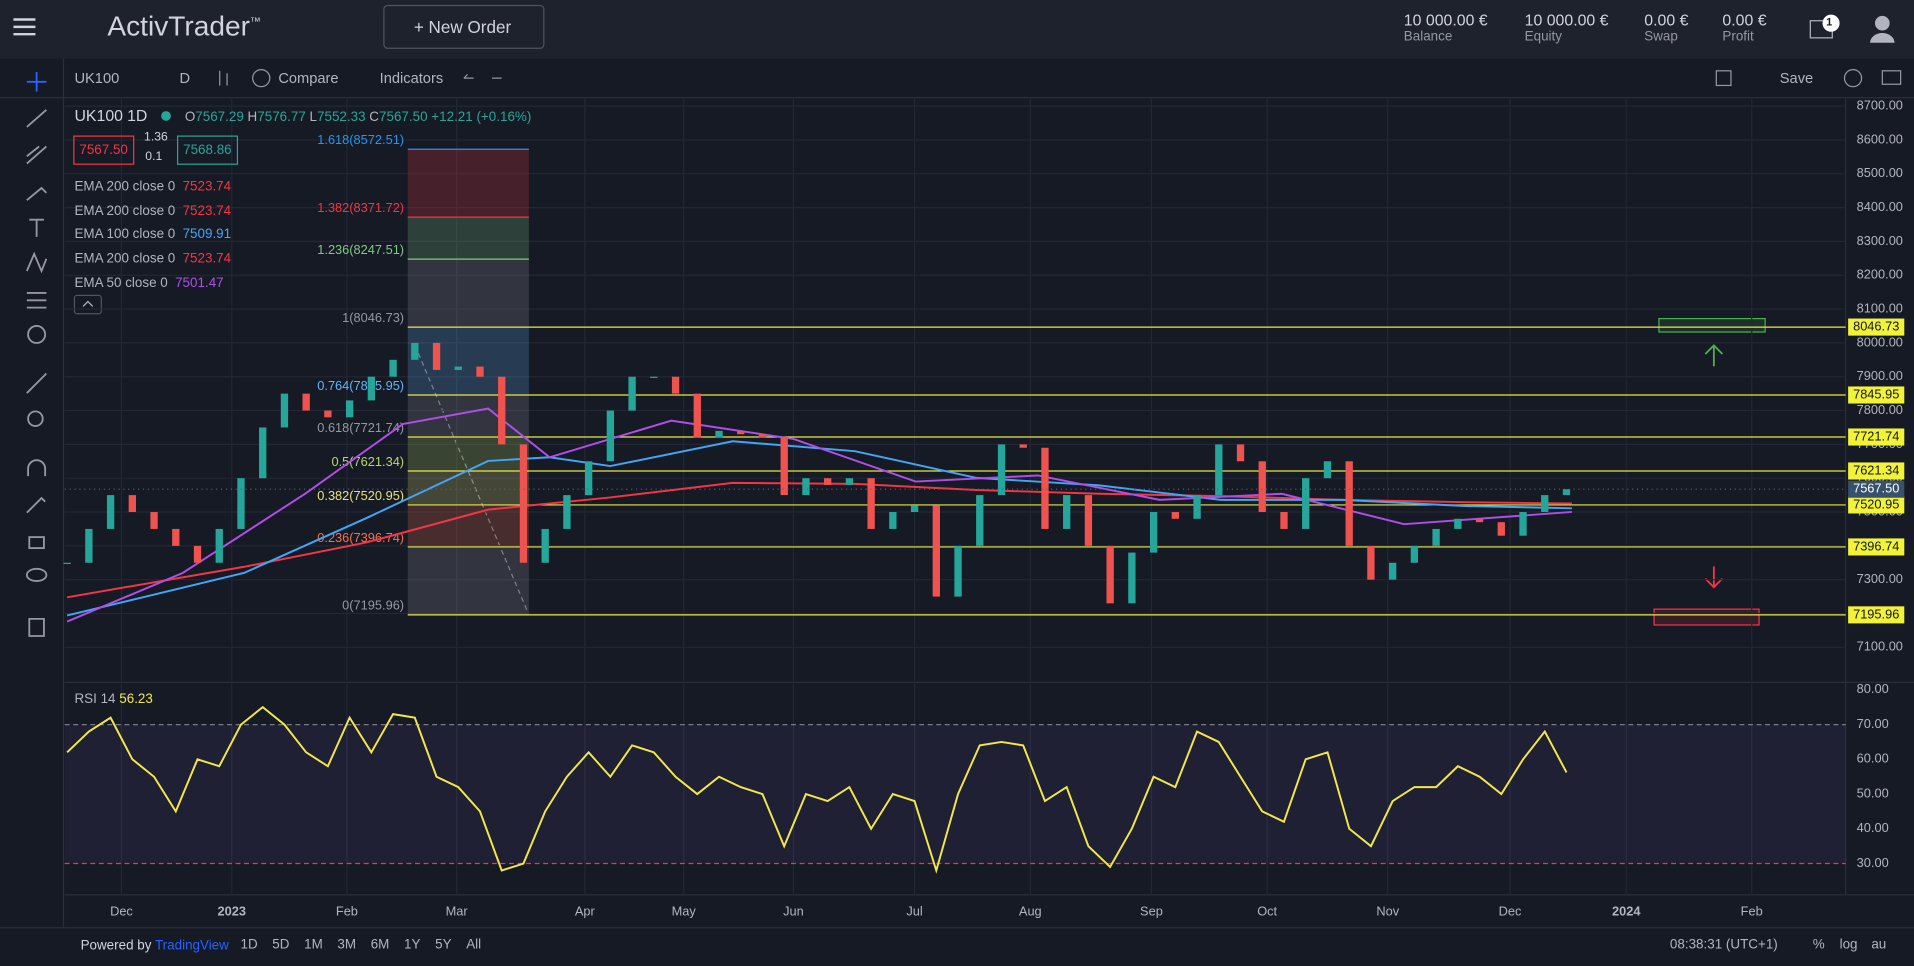 Image resolution: width=1914 pixels, height=966 pixels. Describe the element at coordinates (360, 495) in the screenshot. I see `fib-label: 0.382(7520.95)` at that location.